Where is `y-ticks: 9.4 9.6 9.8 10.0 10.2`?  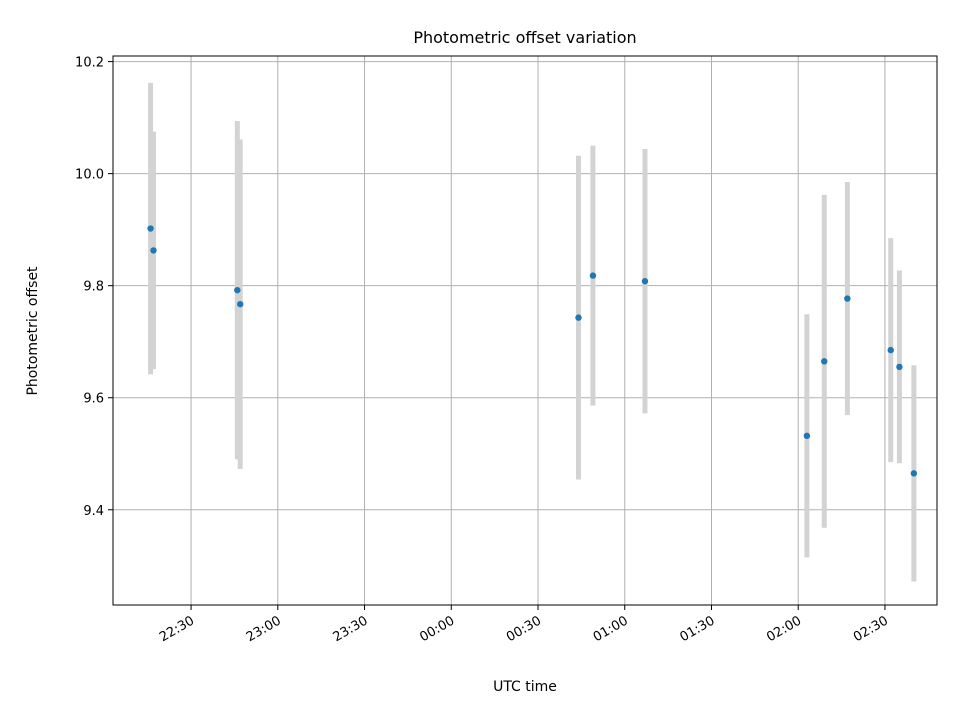 y-ticks: 9.4 9.6 9.8 10.0 10.2 is located at coordinates (94, 287).